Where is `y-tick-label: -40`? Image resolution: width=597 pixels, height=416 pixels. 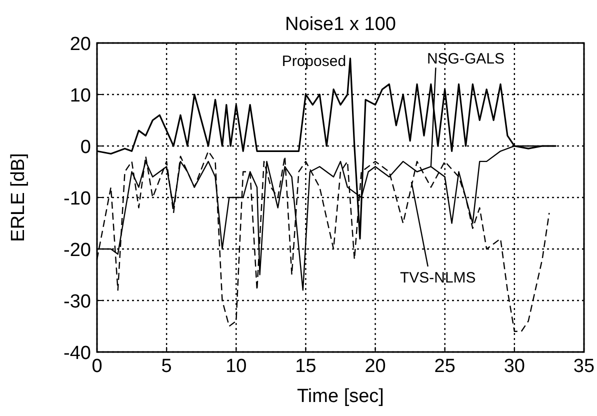
y-tick-label: -40 is located at coordinates (77, 353).